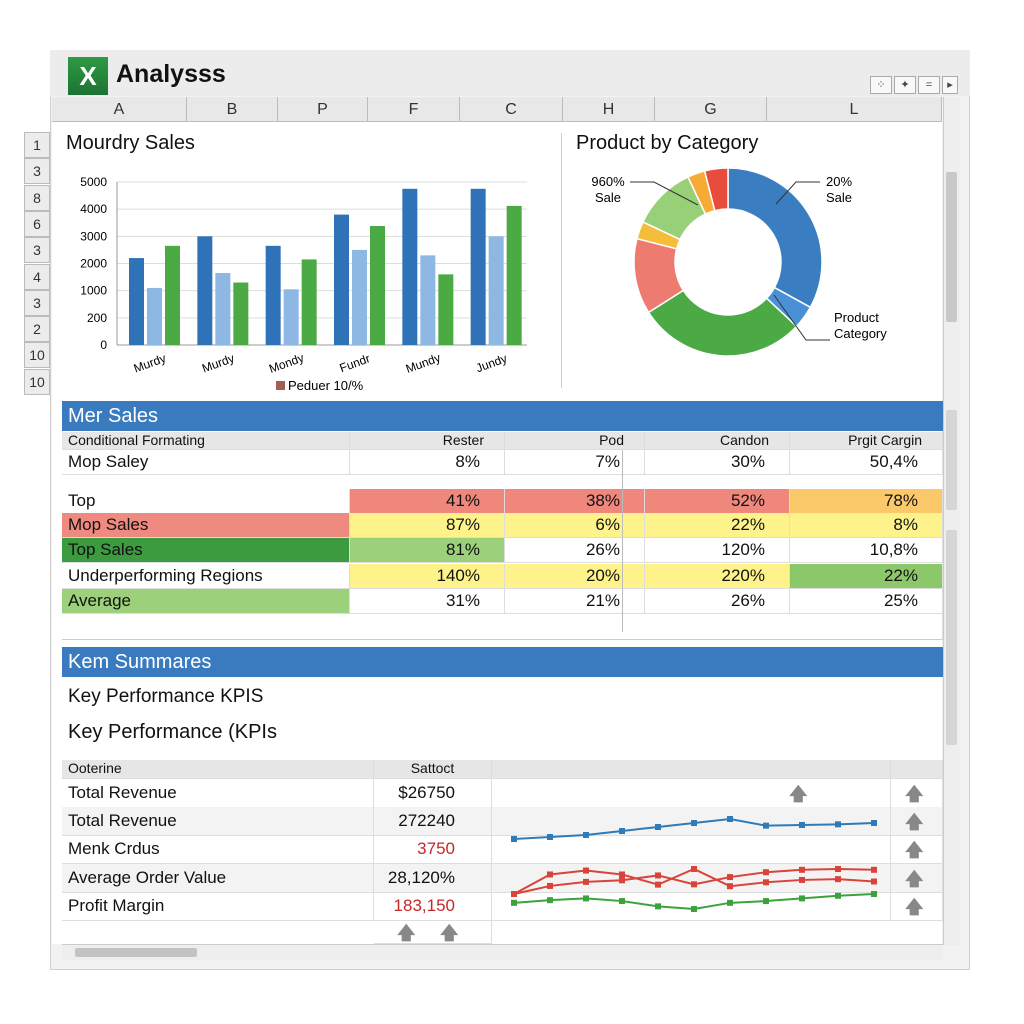 The image size is (1024, 1024). Describe the element at coordinates (206, 501) in the screenshot. I see `table-cell: Top` at that location.